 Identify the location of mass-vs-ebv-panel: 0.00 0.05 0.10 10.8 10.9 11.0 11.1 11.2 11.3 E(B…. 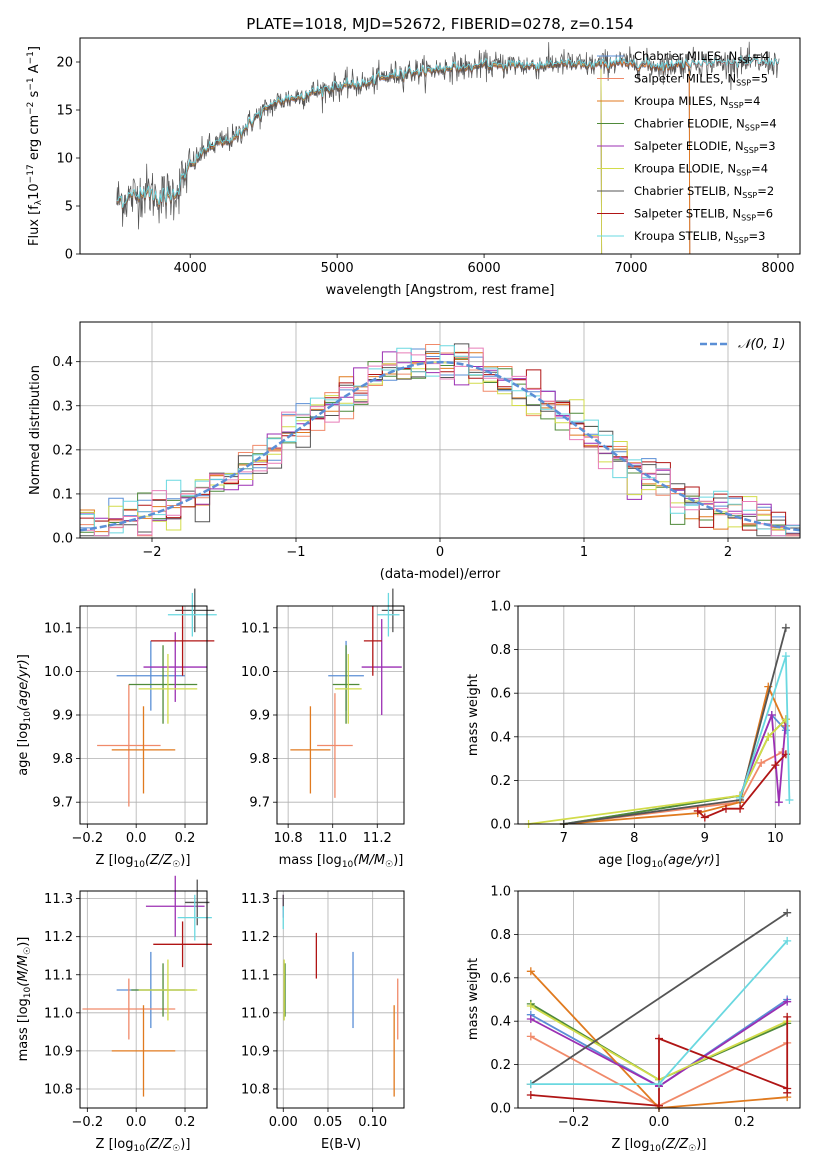
(323, 1021).